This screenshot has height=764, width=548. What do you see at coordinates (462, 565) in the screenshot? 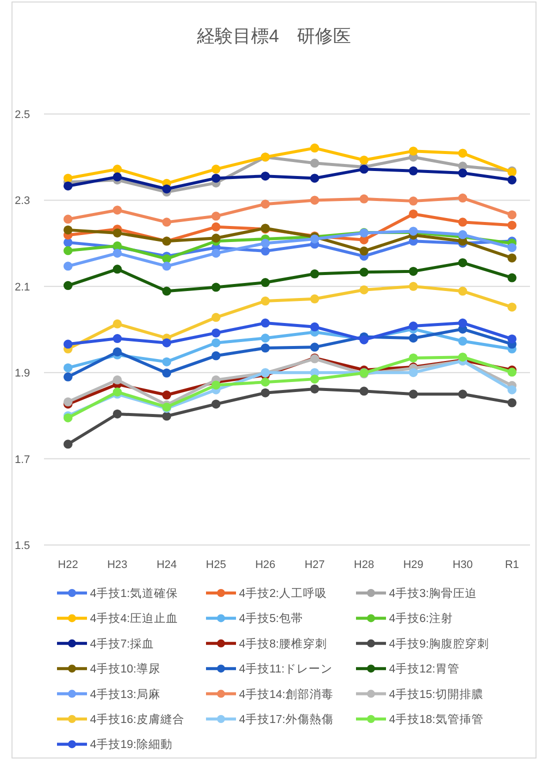
I see `x-tick-label: H30` at bounding box center [462, 565].